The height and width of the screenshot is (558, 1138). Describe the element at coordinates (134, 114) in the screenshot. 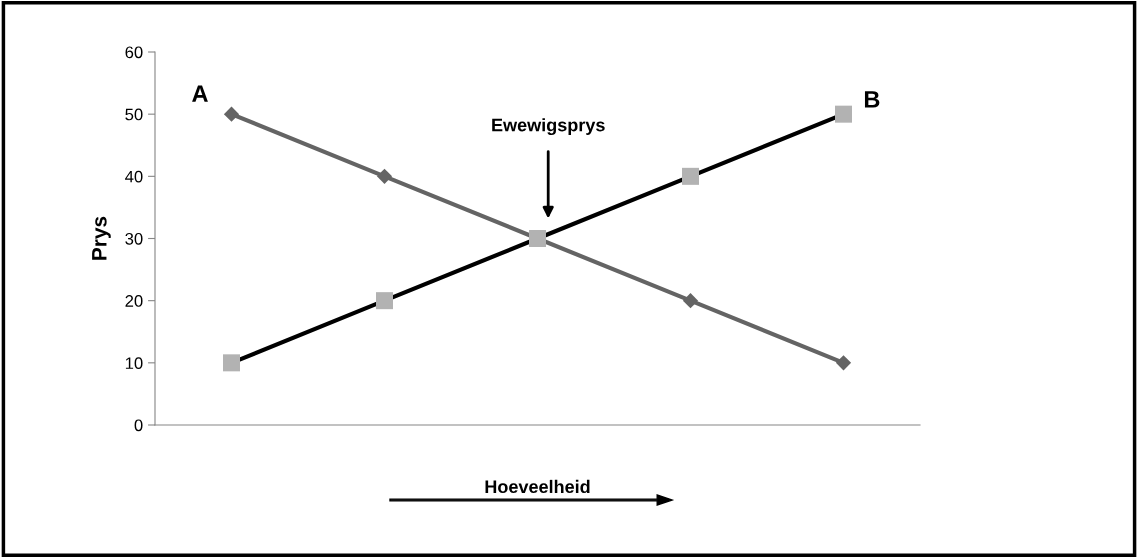

I see `y-tick-label: 50` at that location.